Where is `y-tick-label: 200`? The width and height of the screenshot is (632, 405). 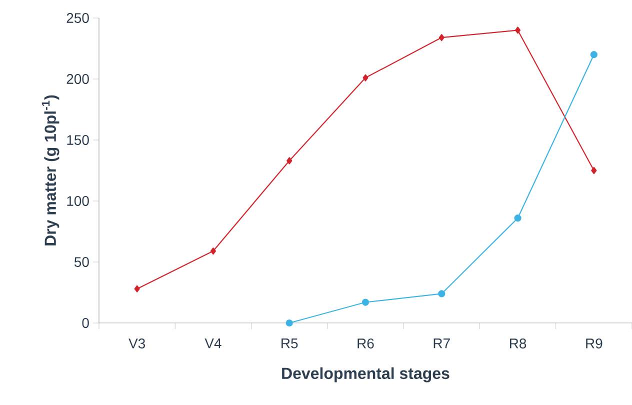 y-tick-label: 200 is located at coordinates (77, 79).